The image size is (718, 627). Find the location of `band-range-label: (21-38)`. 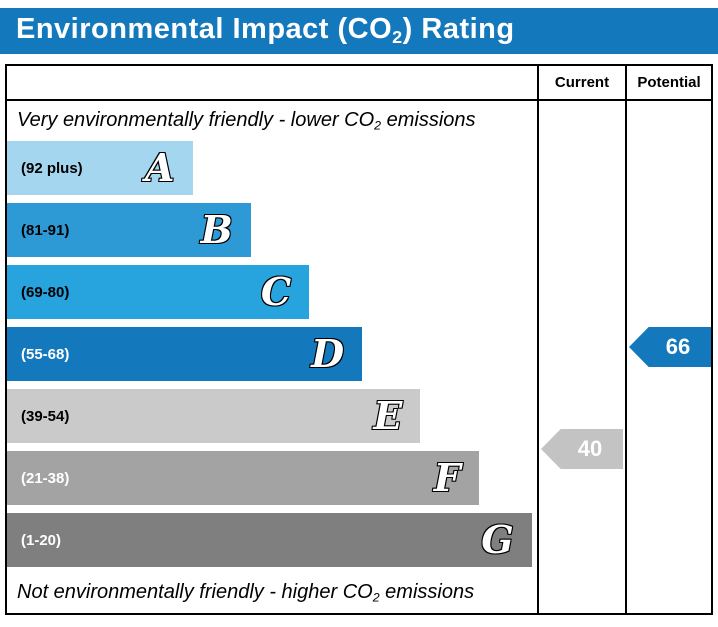

band-range-label: (21-38) is located at coordinates (45, 478).